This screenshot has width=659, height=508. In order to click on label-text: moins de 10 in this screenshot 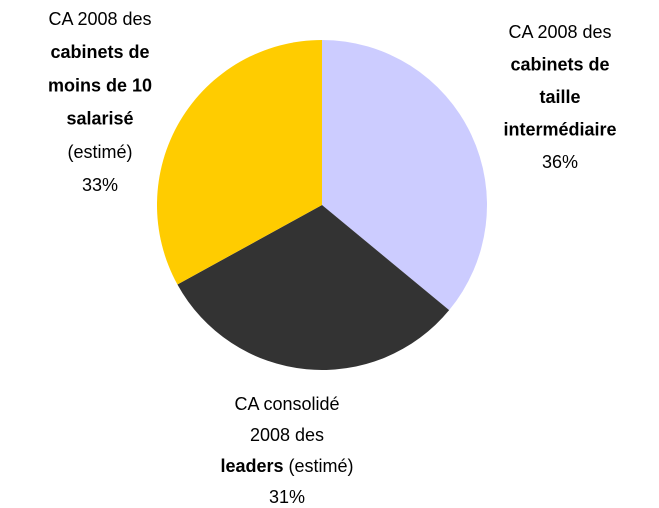, I will do `click(100, 85)`.